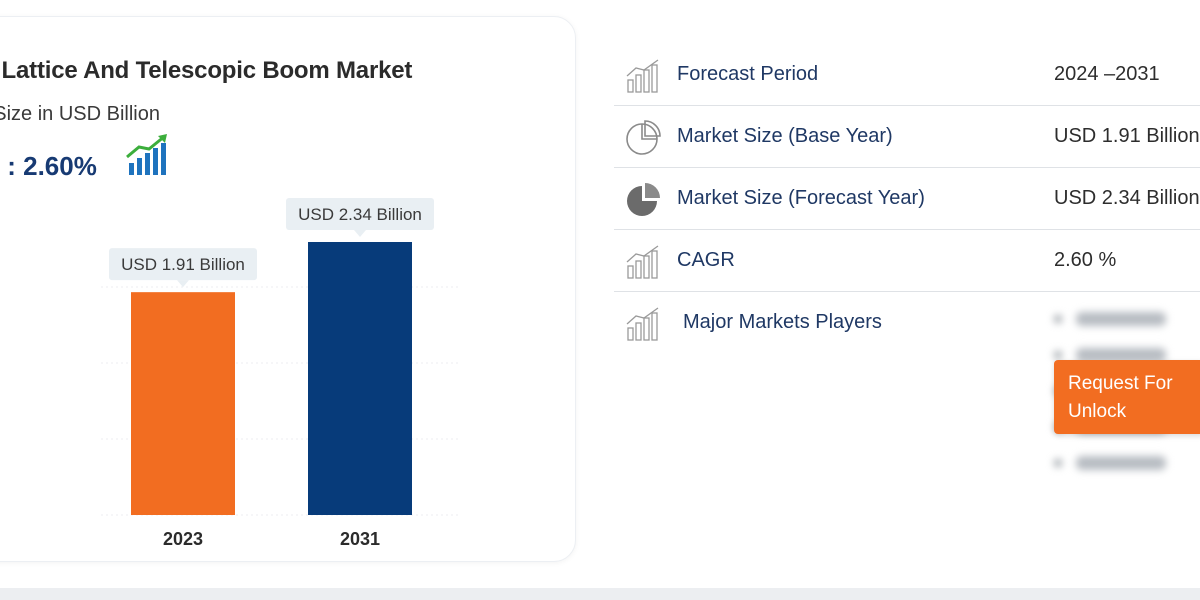 The width and height of the screenshot is (1200, 600). I want to click on bar-2031, so click(360, 378).